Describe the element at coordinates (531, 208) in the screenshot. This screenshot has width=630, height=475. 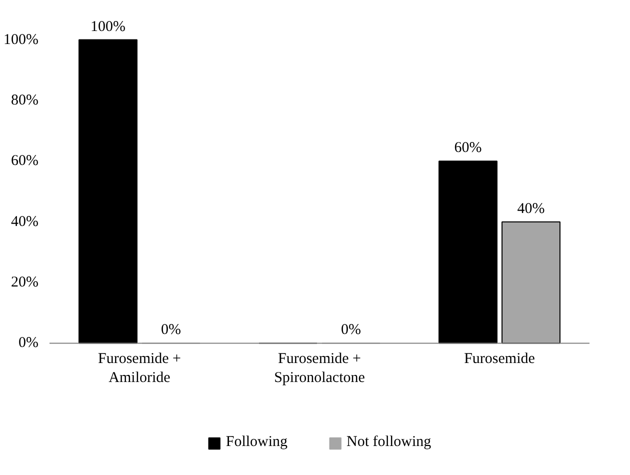
I see `data-label: 40%` at that location.